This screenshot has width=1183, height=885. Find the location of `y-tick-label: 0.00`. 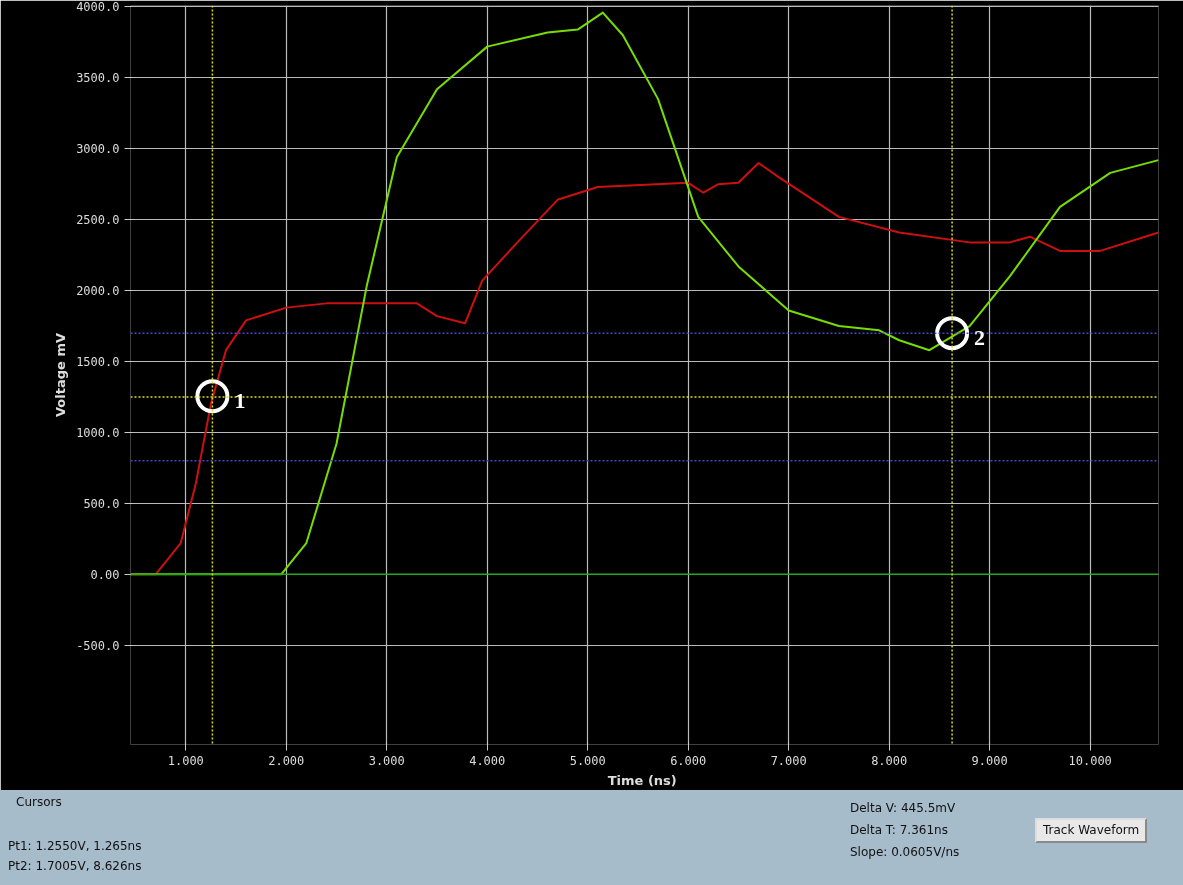

y-tick-label: 0.00 is located at coordinates (105, 574).